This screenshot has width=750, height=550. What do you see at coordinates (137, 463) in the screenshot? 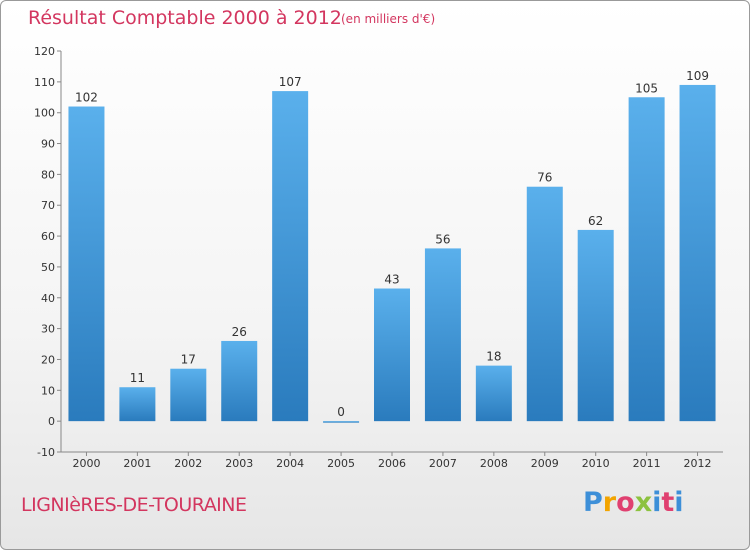
I see `x-tick-label-2001: 2001` at bounding box center [137, 463].